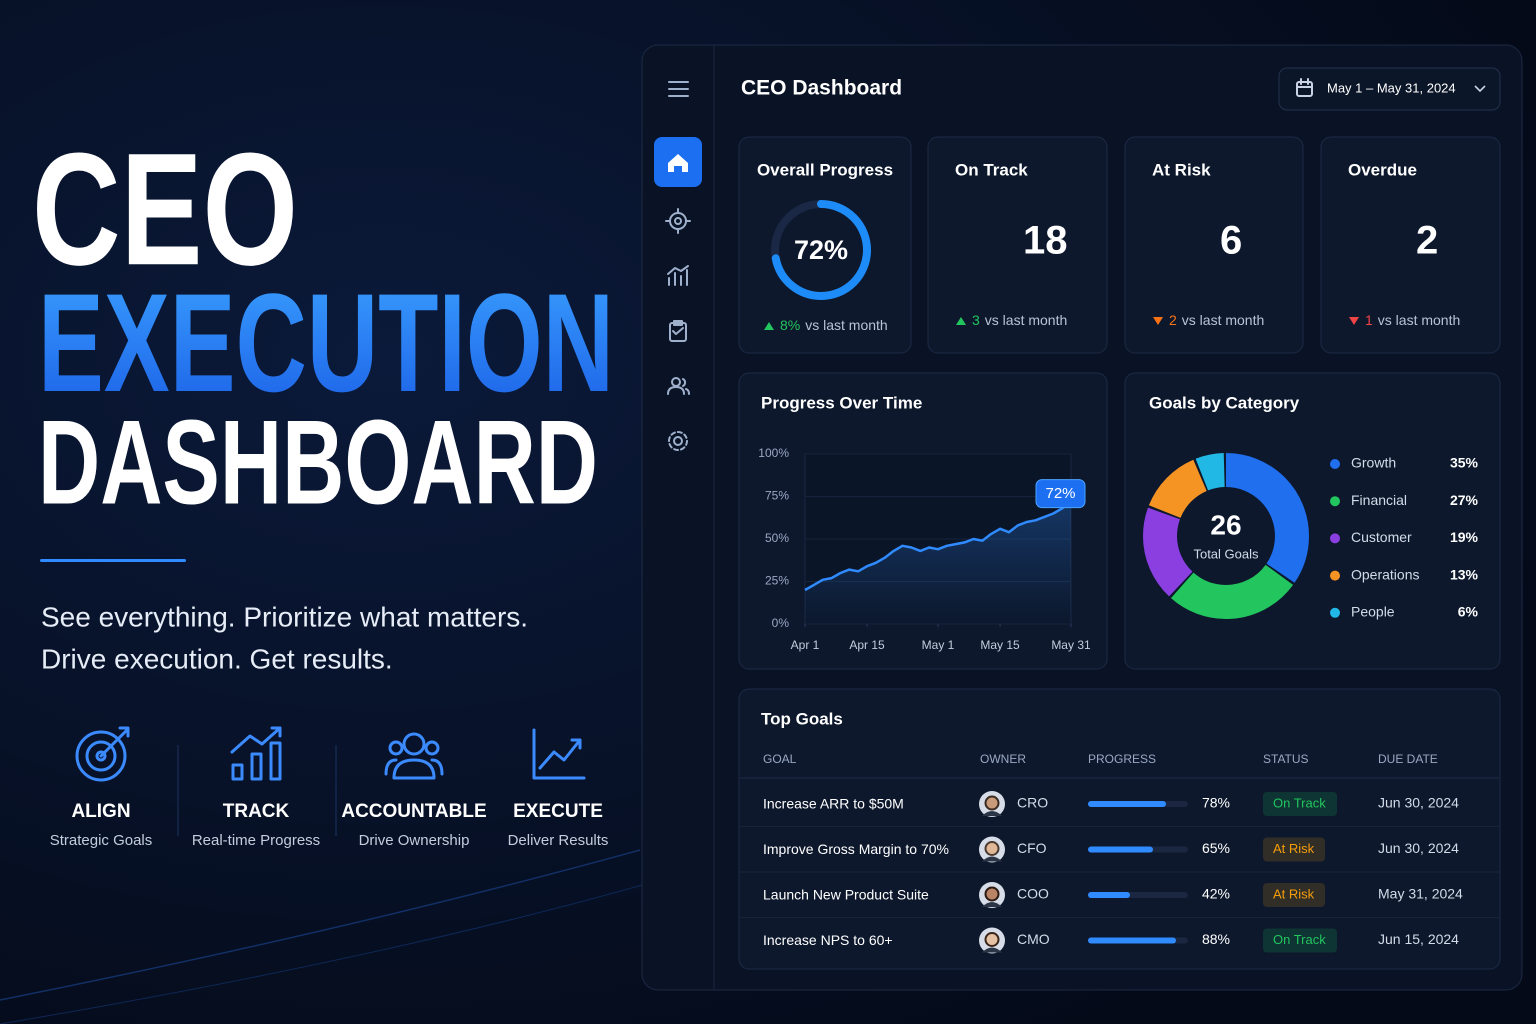 Image resolution: width=1536 pixels, height=1024 pixels. Describe the element at coordinates (284, 616) in the screenshot. I see `tagline: See everything. Prioritize what matters.` at that location.